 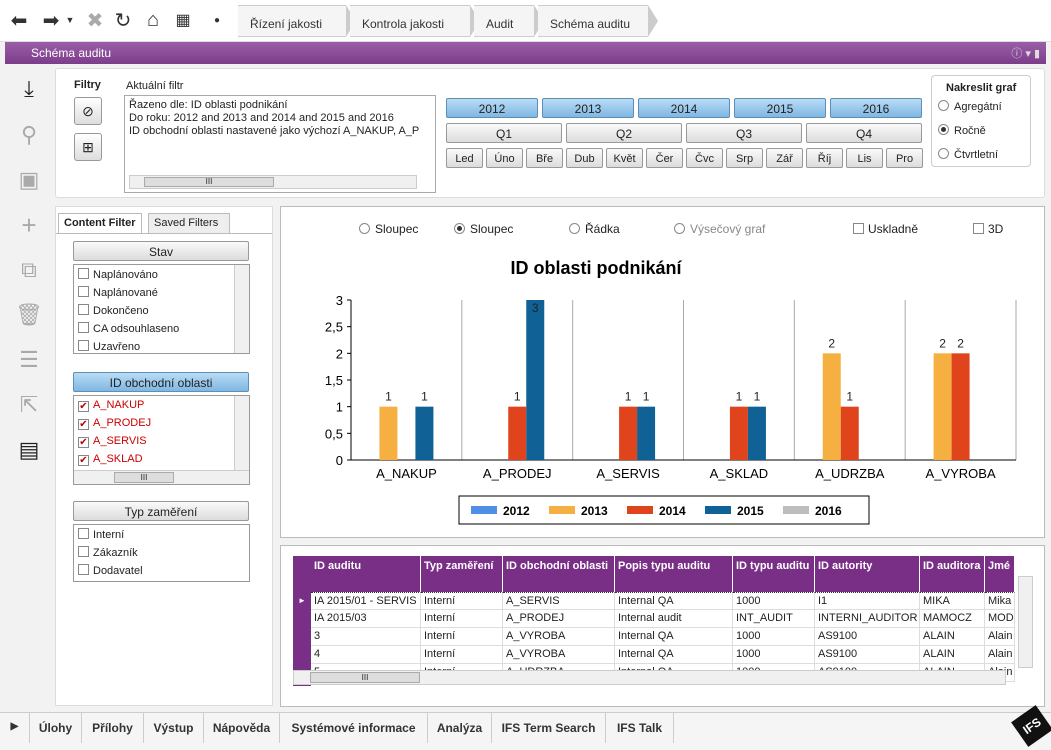 What do you see at coordinates (559, 574) in the screenshot?
I see `column-header: ID obchodní oblasti` at bounding box center [559, 574].